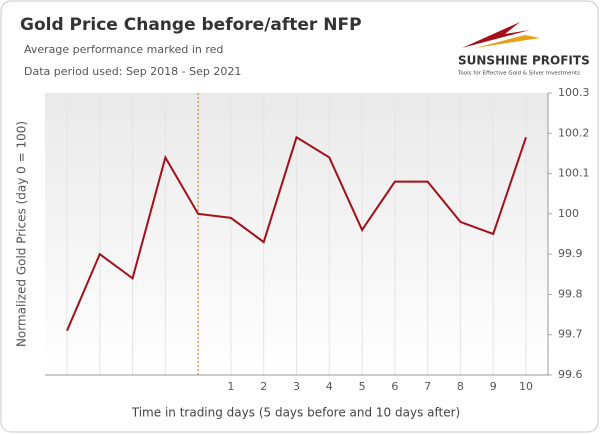 Image resolution: width=601 pixels, height=435 pixels. I want to click on y-tick-label: 99.8, so click(570, 293).